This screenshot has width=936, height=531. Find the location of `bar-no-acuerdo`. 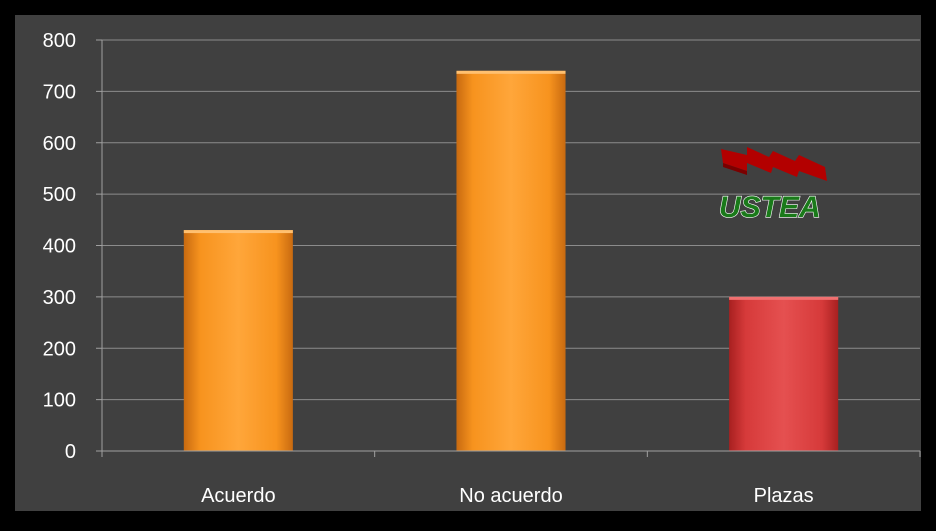

bar-no-acuerdo is located at coordinates (511, 260).